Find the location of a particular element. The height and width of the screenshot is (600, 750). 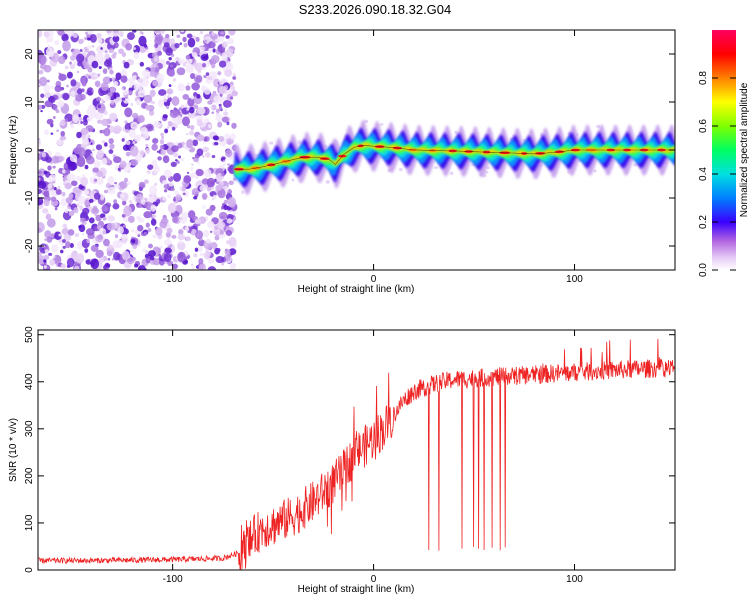

snr-y-tick-label: 300 is located at coordinates (29, 428).